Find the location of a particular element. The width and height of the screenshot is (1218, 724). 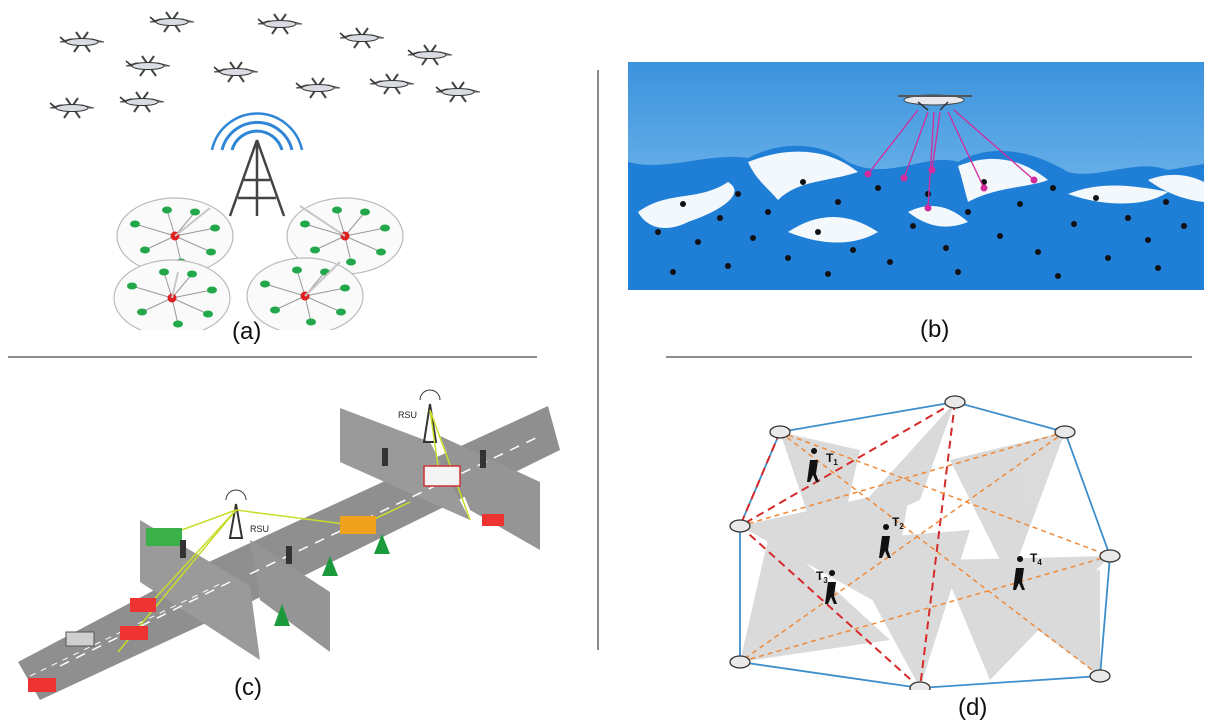

trees is located at coordinates (332, 580).